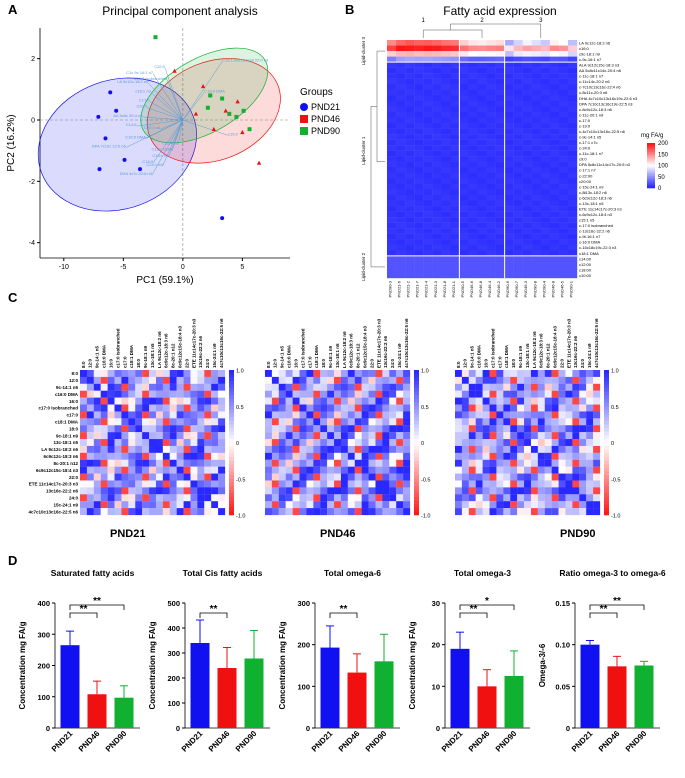 The image size is (685, 778). What do you see at coordinates (65, 442) in the screenshot?
I see `correlation-row-label: 13c-18:1 n5` at bounding box center [65, 442].